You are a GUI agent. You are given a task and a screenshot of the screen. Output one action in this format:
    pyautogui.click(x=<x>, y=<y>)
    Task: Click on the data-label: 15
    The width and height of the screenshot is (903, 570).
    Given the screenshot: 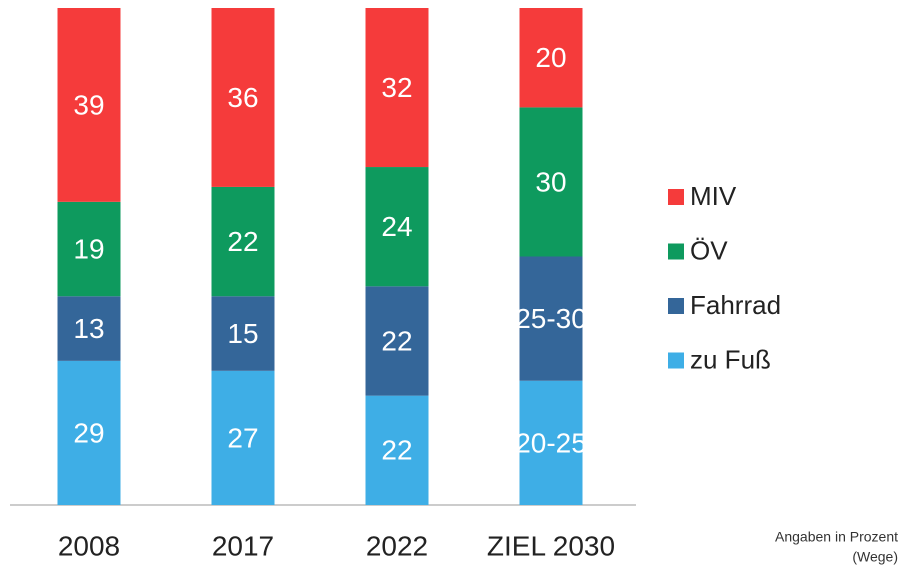 What is the action you would take?
    pyautogui.click(x=242, y=333)
    